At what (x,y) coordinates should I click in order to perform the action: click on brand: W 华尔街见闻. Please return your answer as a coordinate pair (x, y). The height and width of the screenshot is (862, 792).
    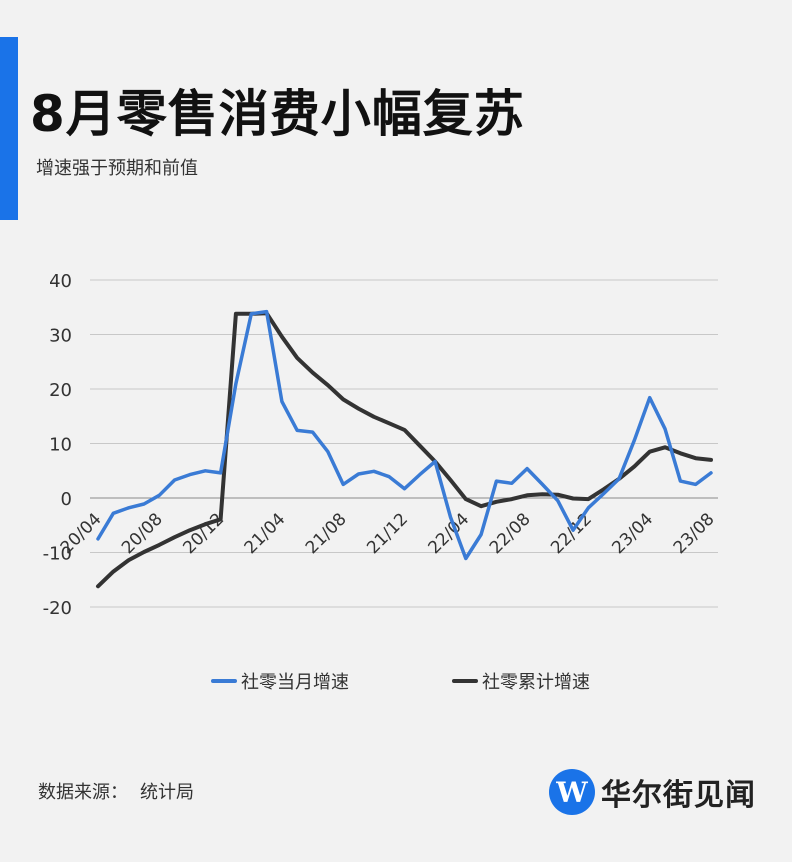
    Looking at the image, I should click on (652, 792).